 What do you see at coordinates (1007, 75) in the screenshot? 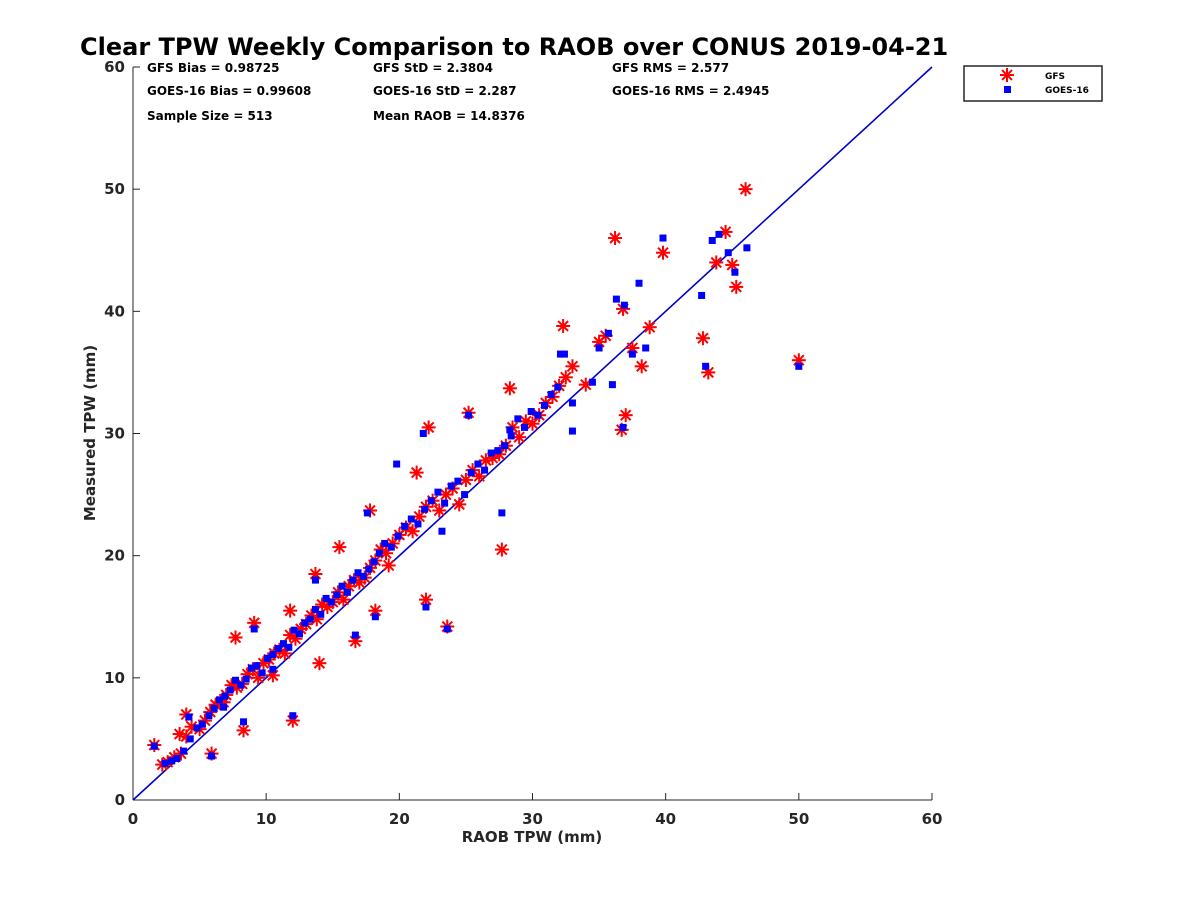
I see `legend-gfs-asterisk` at bounding box center [1007, 75].